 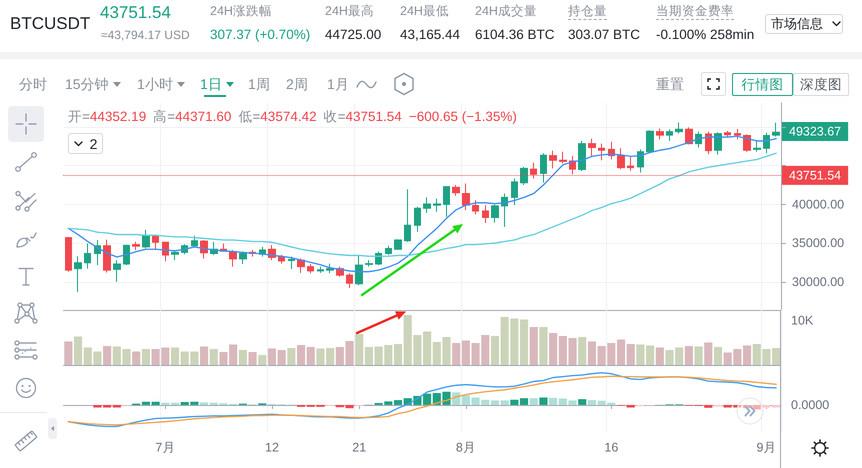 What do you see at coordinates (135, 13) in the screenshot?
I see `text: 43751.54` at bounding box center [135, 13].